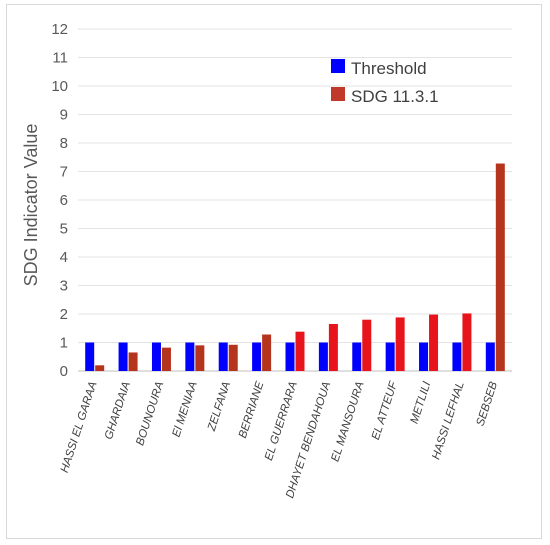 The width and height of the screenshot is (550, 545). I want to click on y-tick-8: 8, so click(64, 143).